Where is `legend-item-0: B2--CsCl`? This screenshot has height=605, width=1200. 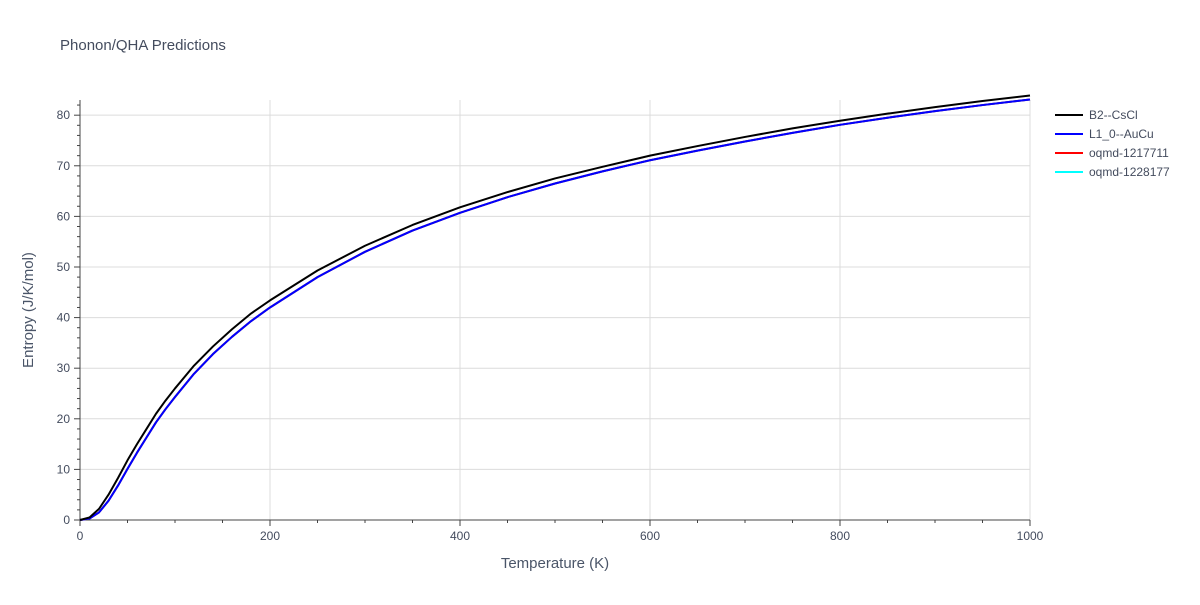 legend-item-0: B2--CsCl is located at coordinates (1096, 115).